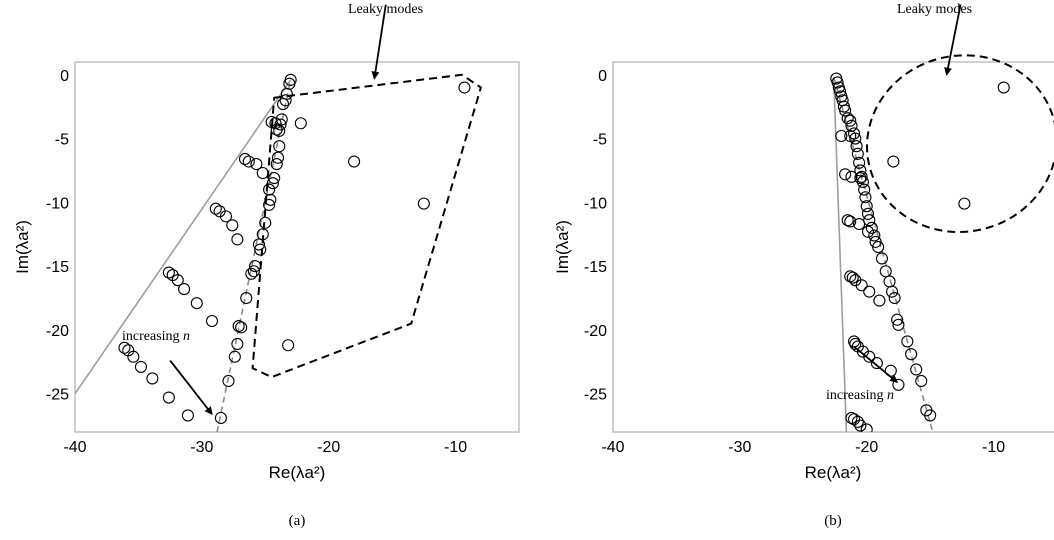 The height and width of the screenshot is (540, 1054). I want to click on x-tick-label: -40, so click(74, 447).